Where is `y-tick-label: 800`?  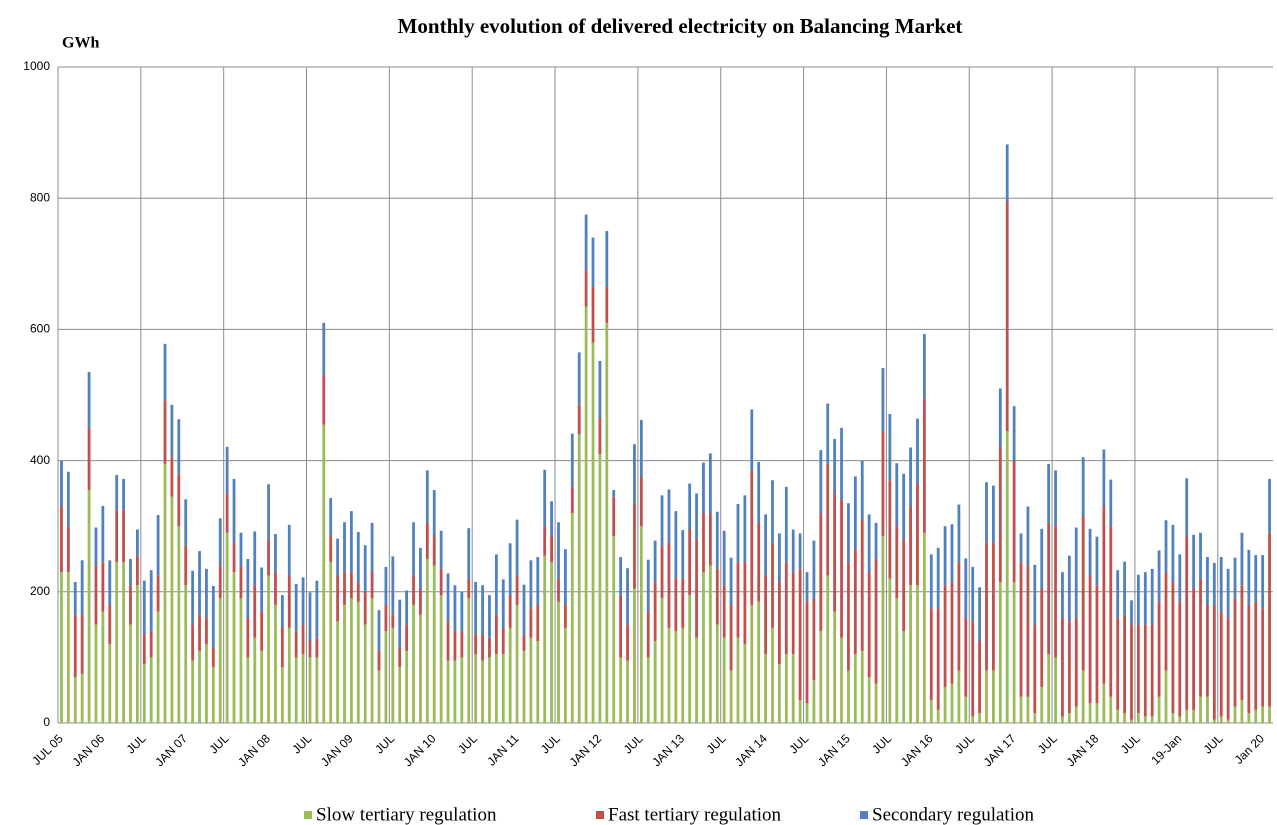 y-tick-label: 800 is located at coordinates (40, 197).